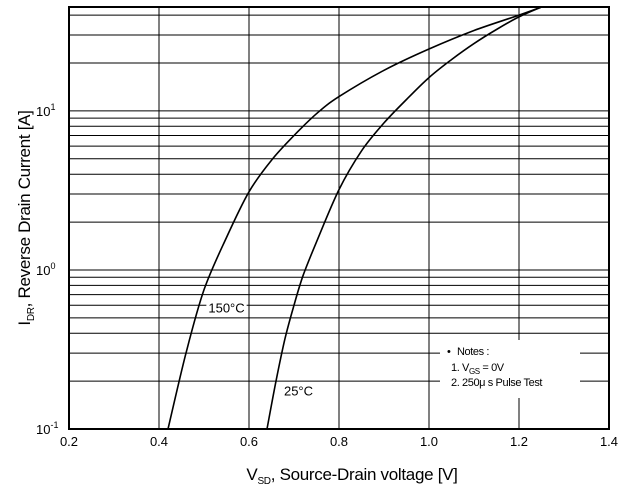  I want to click on notes-line1-prefix: 1. V, so click(460, 368).